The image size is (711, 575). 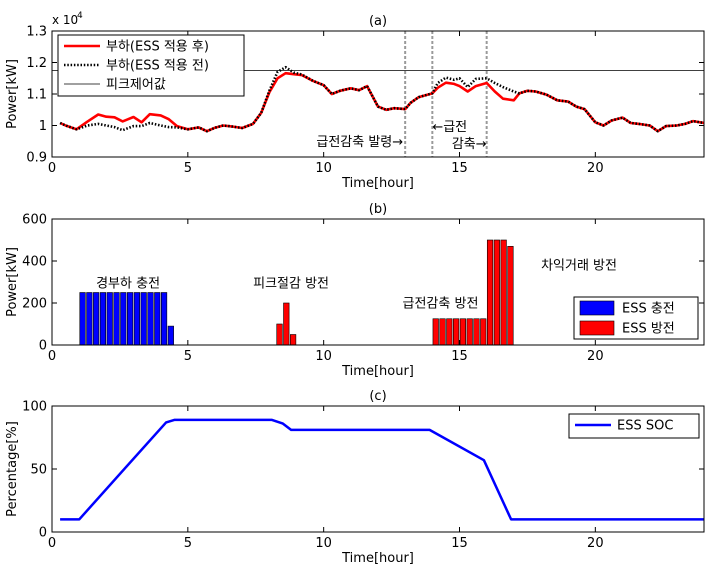 What do you see at coordinates (157, 66) in the screenshot?
I see `legend-label: 부하(ESS 적용 전)` at bounding box center [157, 66].